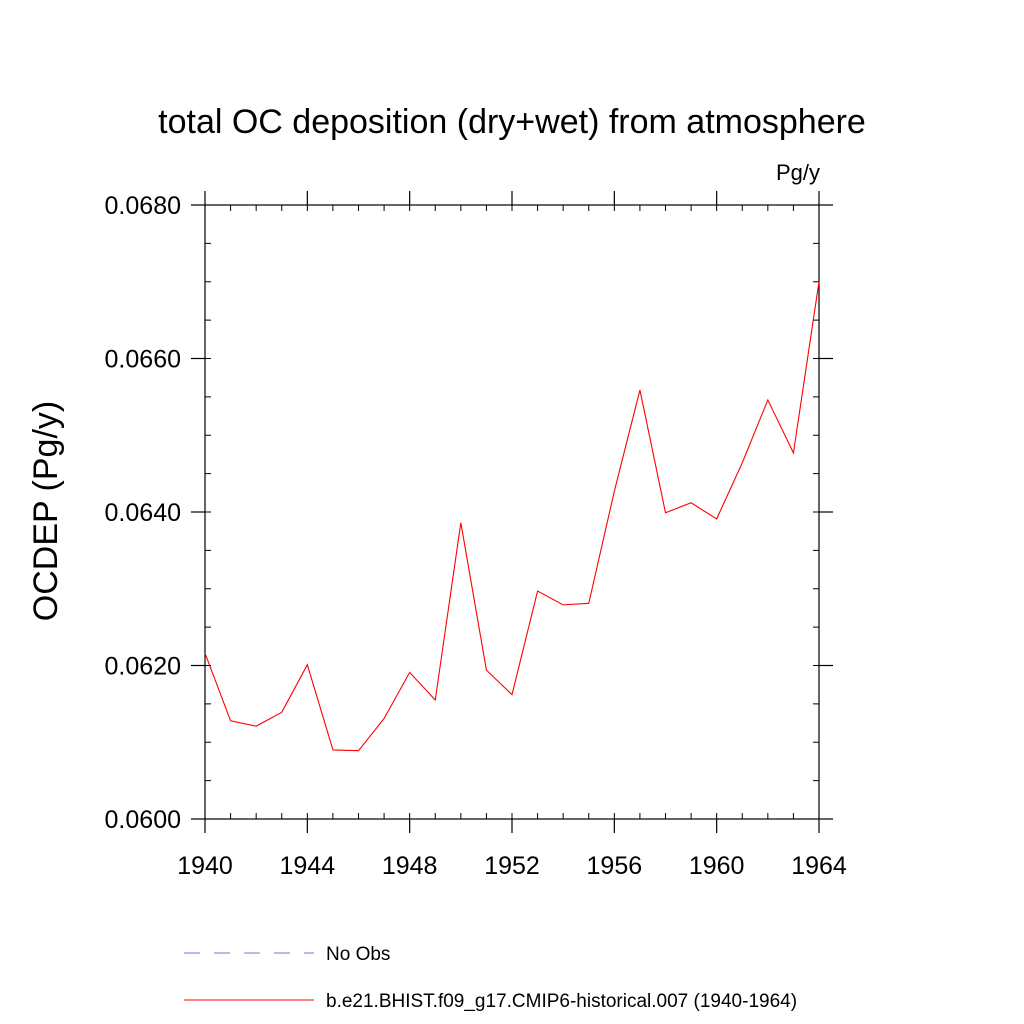  I want to click on y-tick-label: 0.0680, so click(143, 206).